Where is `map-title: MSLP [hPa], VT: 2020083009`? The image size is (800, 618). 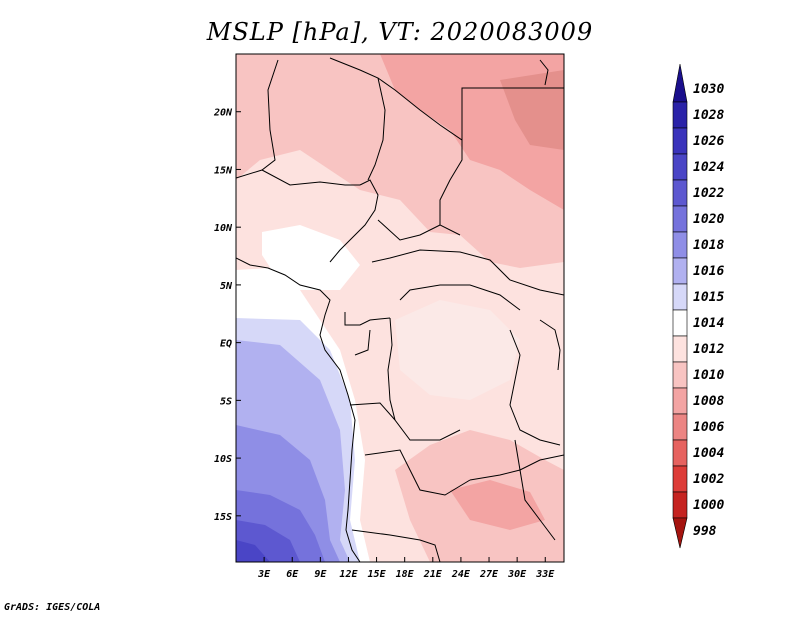
map-title: MSLP [hPa], VT: 2020083009 is located at coordinates (400, 32).